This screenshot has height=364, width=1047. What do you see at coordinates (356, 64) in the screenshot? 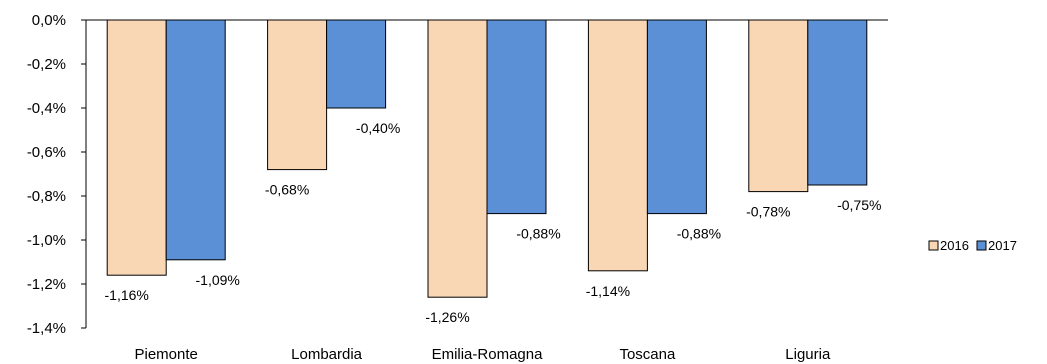
I see `bar-2017-lombardia` at bounding box center [356, 64].